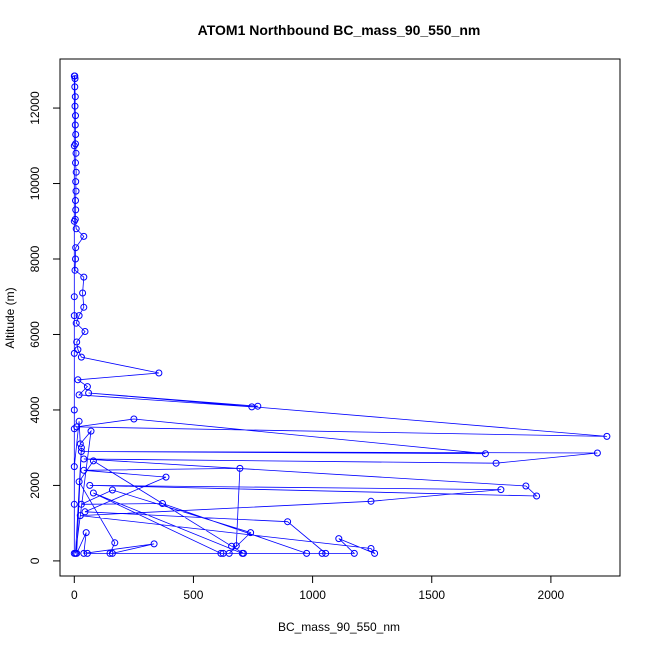 The width and height of the screenshot is (650, 650). What do you see at coordinates (312, 595) in the screenshot?
I see `x-tick-label: 1000` at bounding box center [312, 595].